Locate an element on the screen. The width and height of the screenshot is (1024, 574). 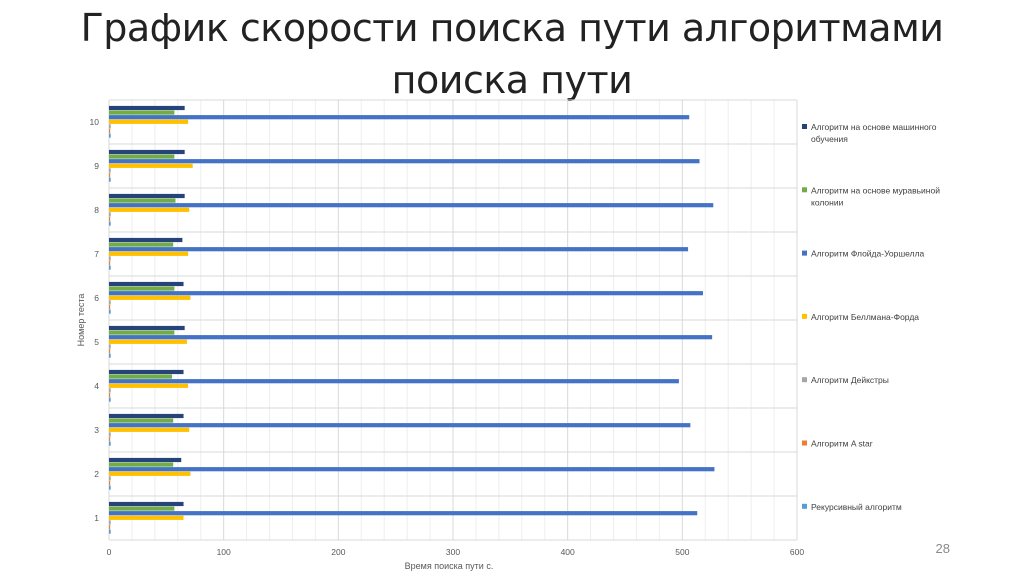
y-tick-label: 2 is located at coordinates (96, 474).